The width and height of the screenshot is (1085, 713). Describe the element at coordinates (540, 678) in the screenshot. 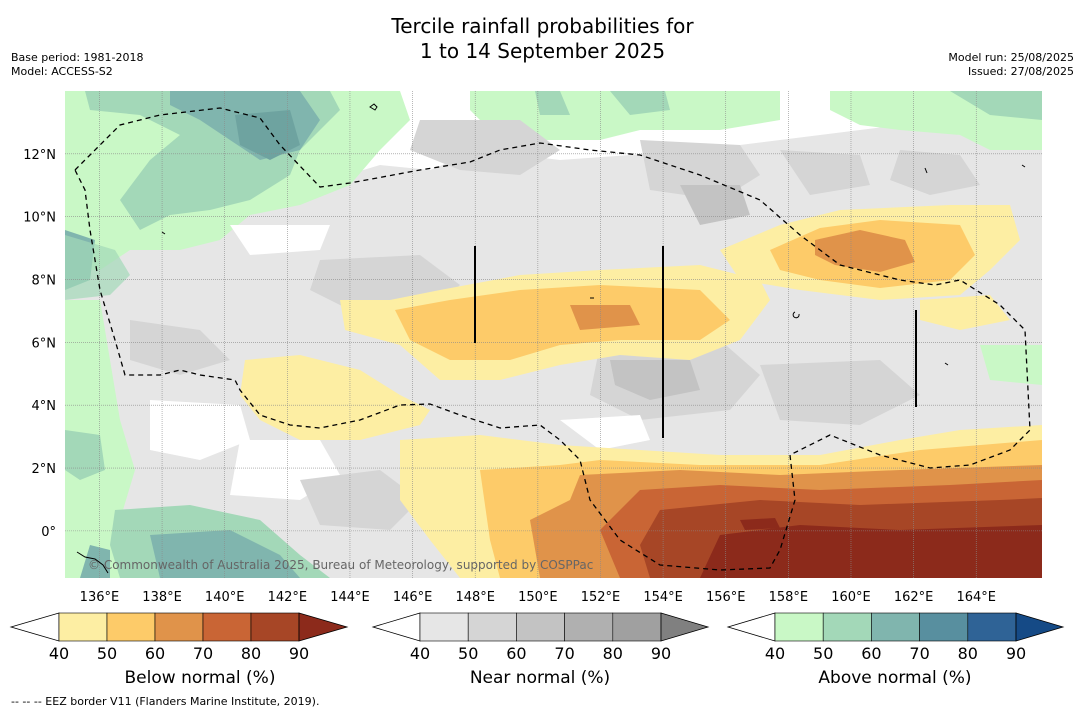

I see `colorbar-label-near: Near normal (%)` at that location.